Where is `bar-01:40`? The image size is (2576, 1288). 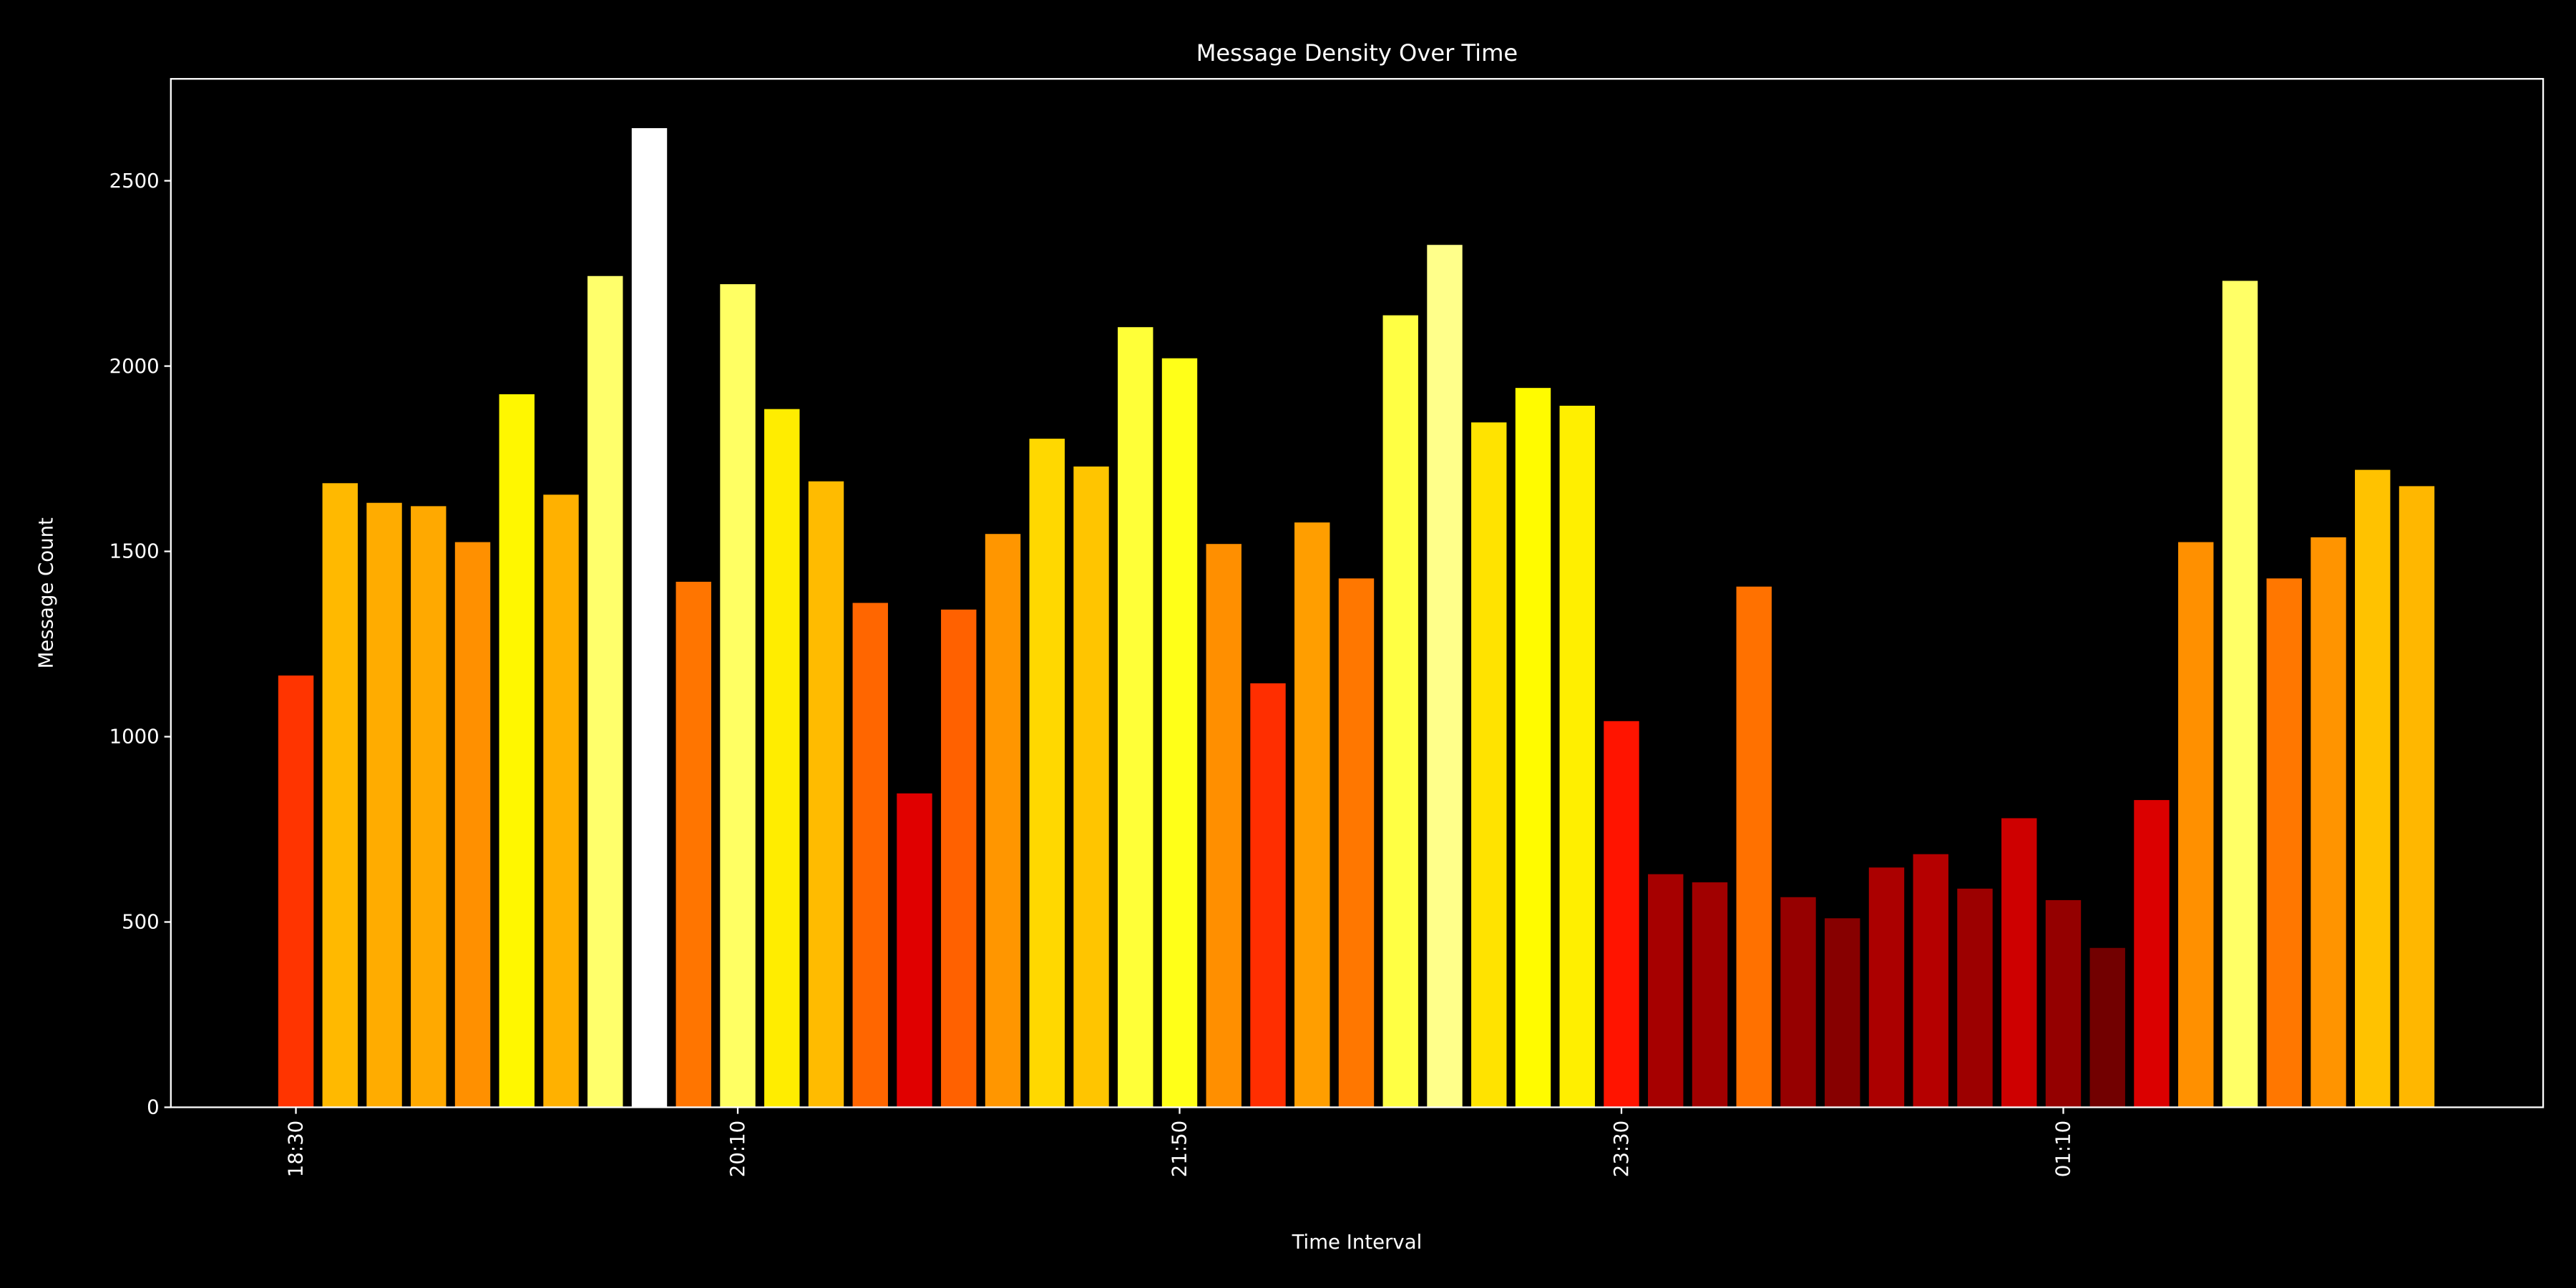
bar-01:40 is located at coordinates (2196, 825).